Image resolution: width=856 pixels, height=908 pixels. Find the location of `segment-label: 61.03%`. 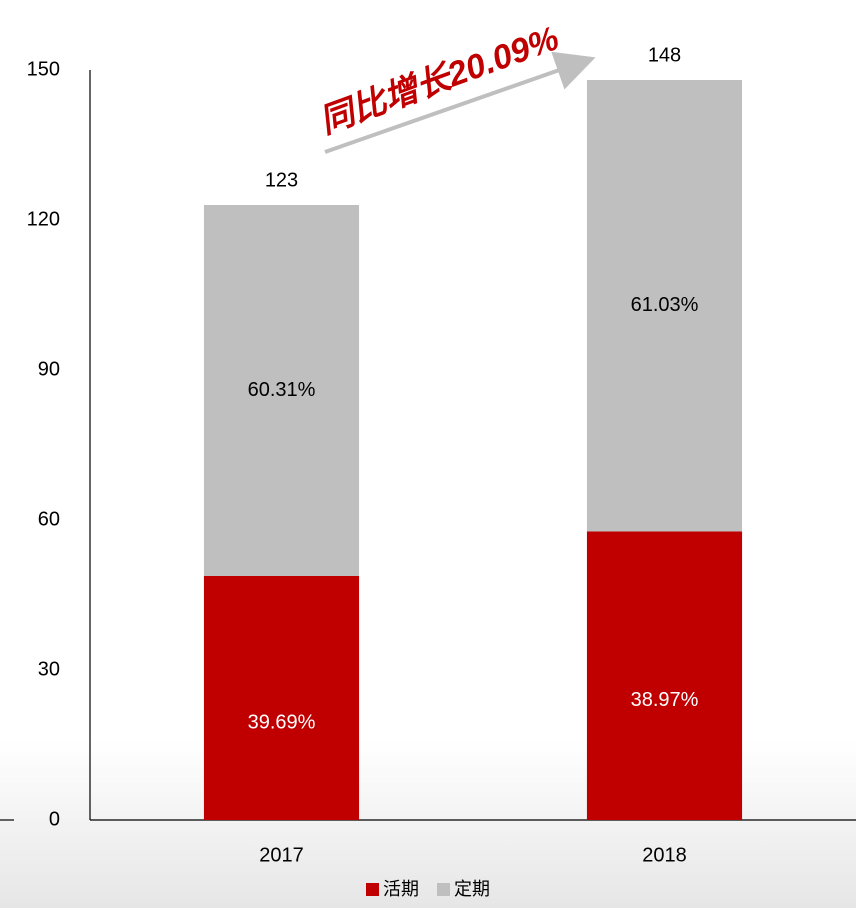

segment-label: 61.03% is located at coordinates (665, 305).